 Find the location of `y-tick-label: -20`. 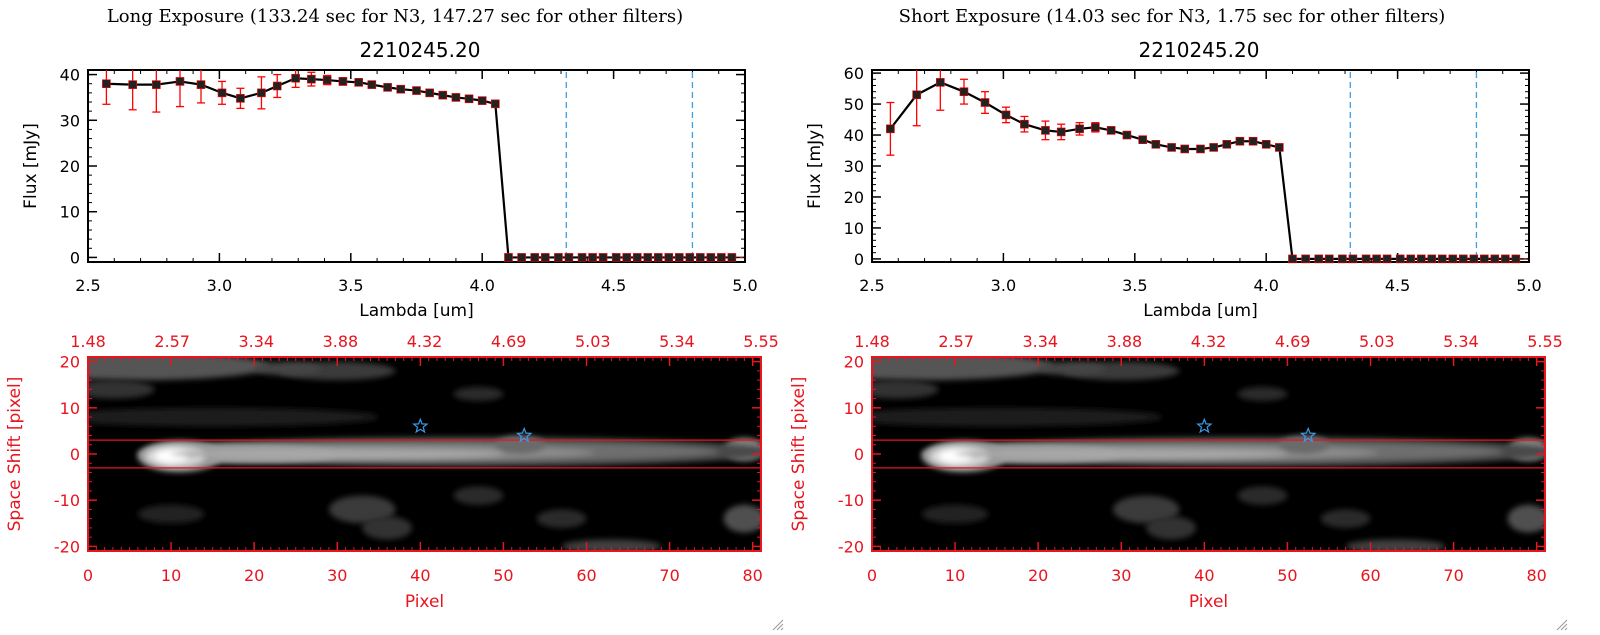

y-tick-label: -20 is located at coordinates (67, 546).